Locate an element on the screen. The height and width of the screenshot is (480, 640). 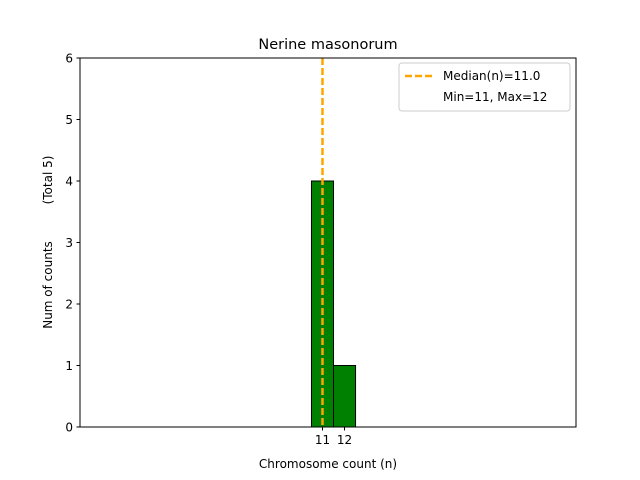
y-tick-label: 5 is located at coordinates (69, 120).